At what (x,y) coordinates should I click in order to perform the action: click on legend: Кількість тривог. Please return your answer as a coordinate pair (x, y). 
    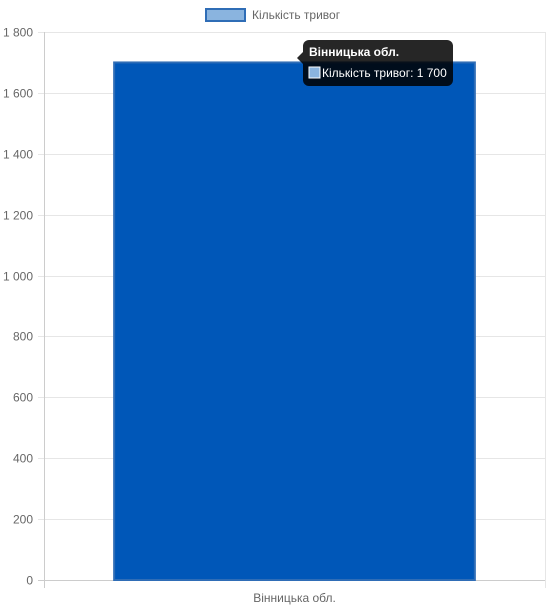
    Looking at the image, I should click on (273, 15).